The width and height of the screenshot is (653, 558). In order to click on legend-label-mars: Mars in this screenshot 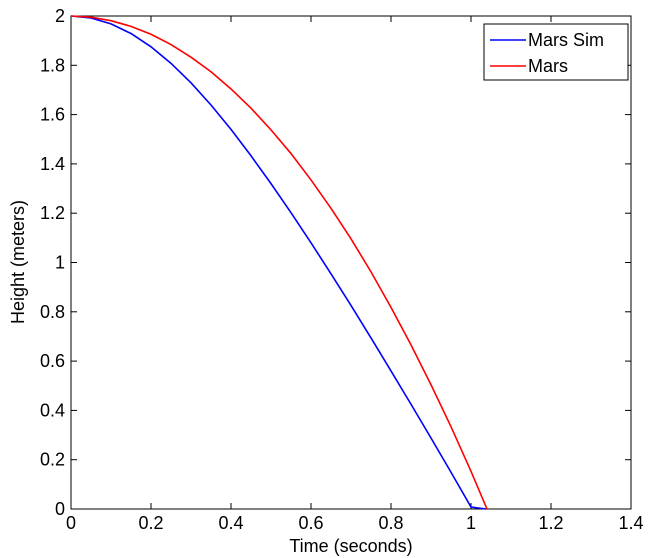, I will do `click(548, 66)`.